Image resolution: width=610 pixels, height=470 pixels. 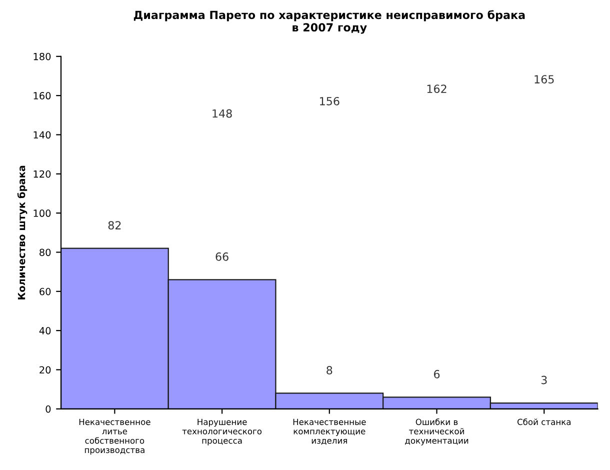 I want to click on y-tick-label: 0, so click(x=48, y=409).